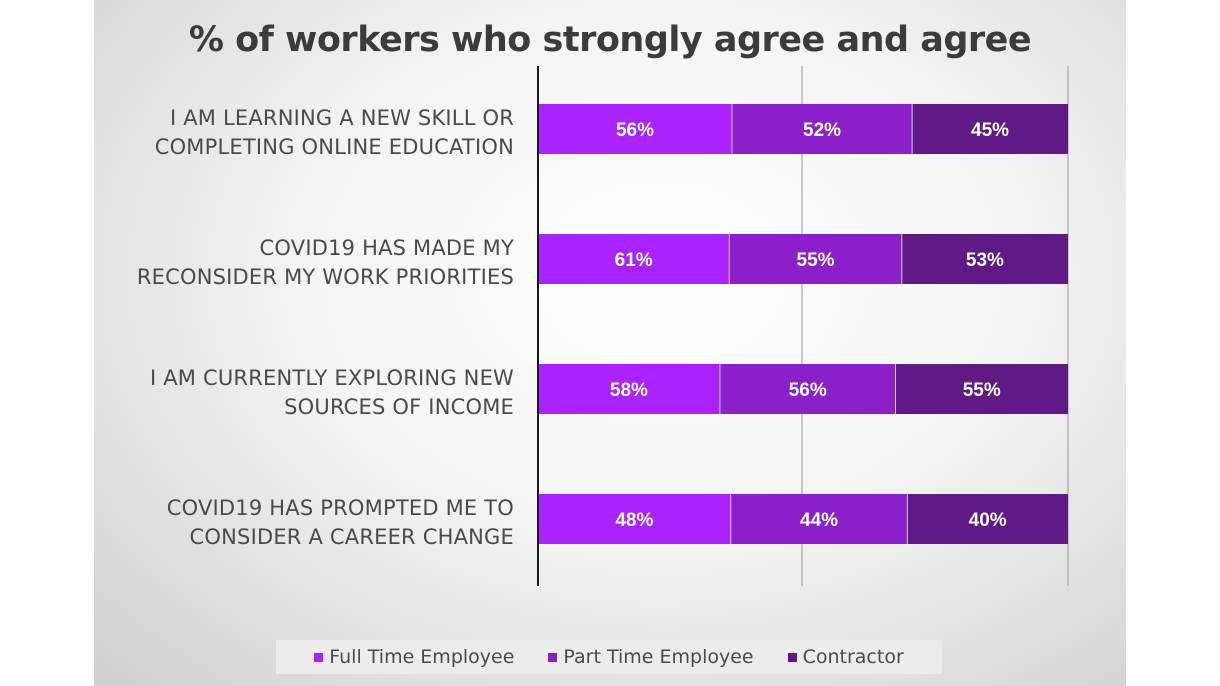  Describe the element at coordinates (340, 508) in the screenshot. I see `category-label: COVID19 HAS PROMPTED ME TO` at that location.